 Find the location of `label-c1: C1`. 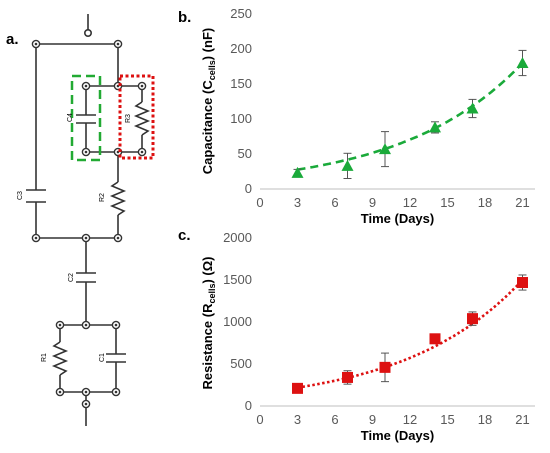

label-c1: C1 is located at coordinates (102, 357).